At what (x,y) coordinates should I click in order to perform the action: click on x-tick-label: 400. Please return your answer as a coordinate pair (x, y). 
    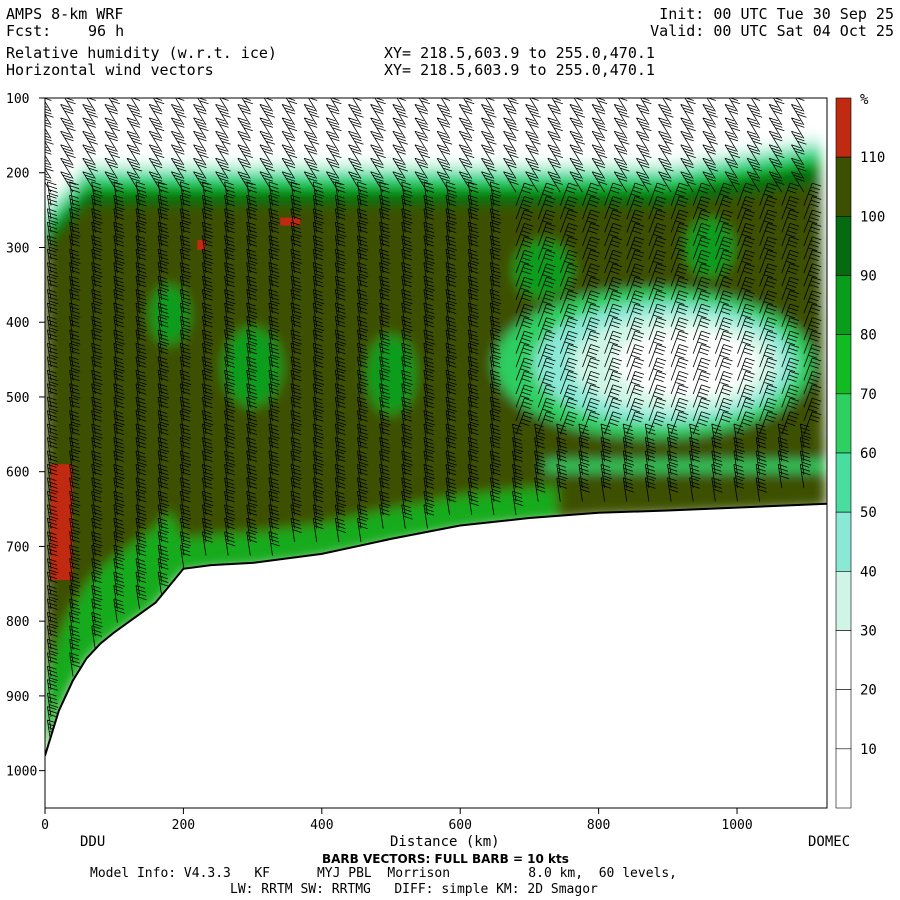
    Looking at the image, I should click on (321, 825).